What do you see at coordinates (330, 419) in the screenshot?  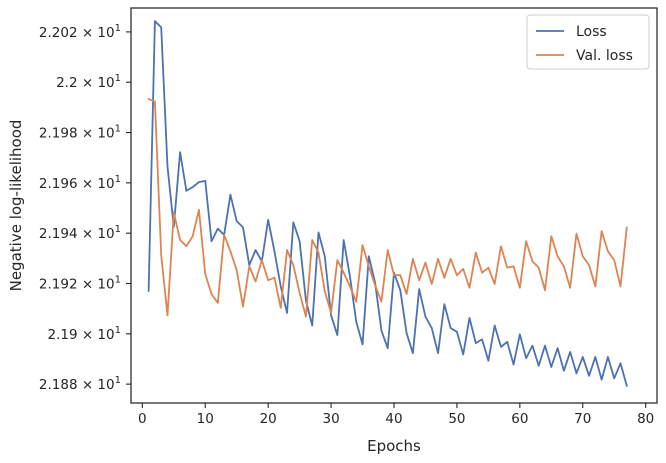 I see `x-tick-label: 30` at bounding box center [330, 419].